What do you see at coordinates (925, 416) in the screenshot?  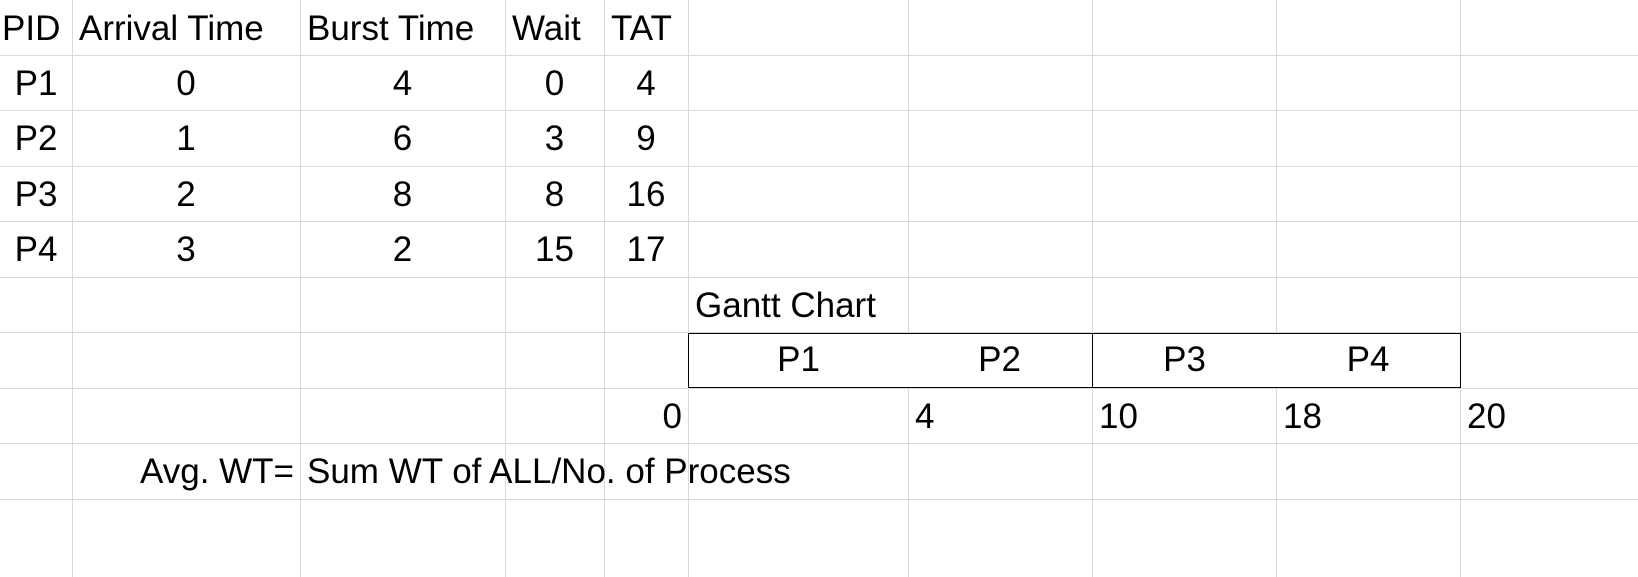 I see `gantt-time-marker: 4` at bounding box center [925, 416].